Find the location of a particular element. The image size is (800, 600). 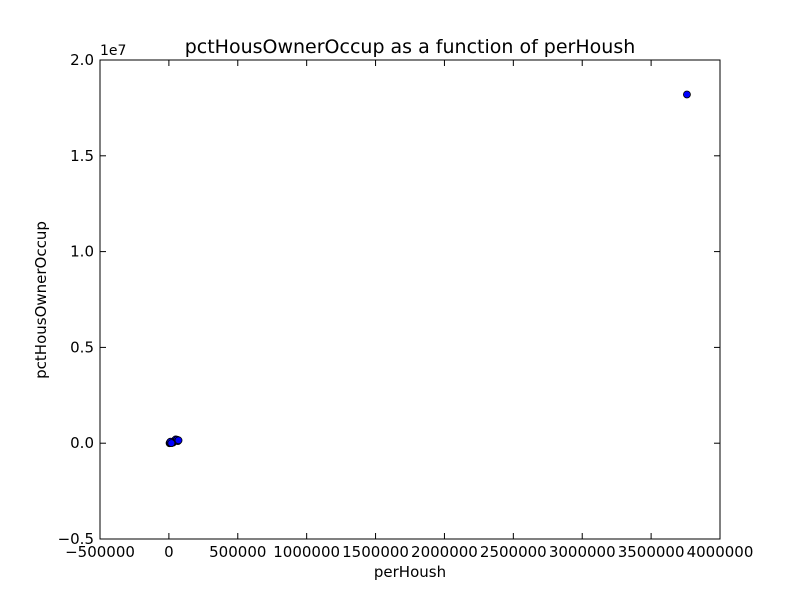

y-tick-label: 0.0 is located at coordinates (82, 443).